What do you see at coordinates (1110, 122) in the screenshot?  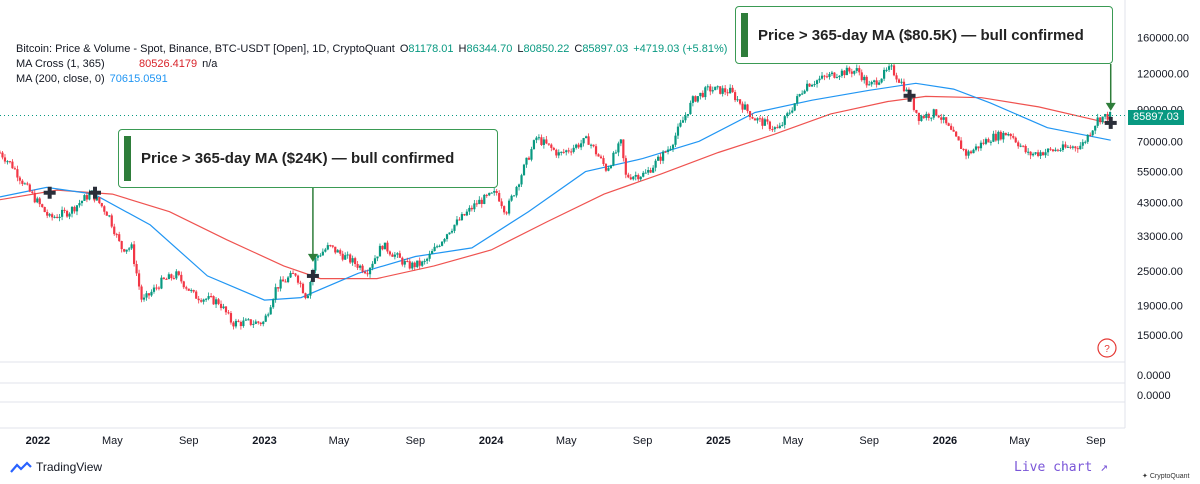 I see `ma-cross-marker` at bounding box center [1110, 122].